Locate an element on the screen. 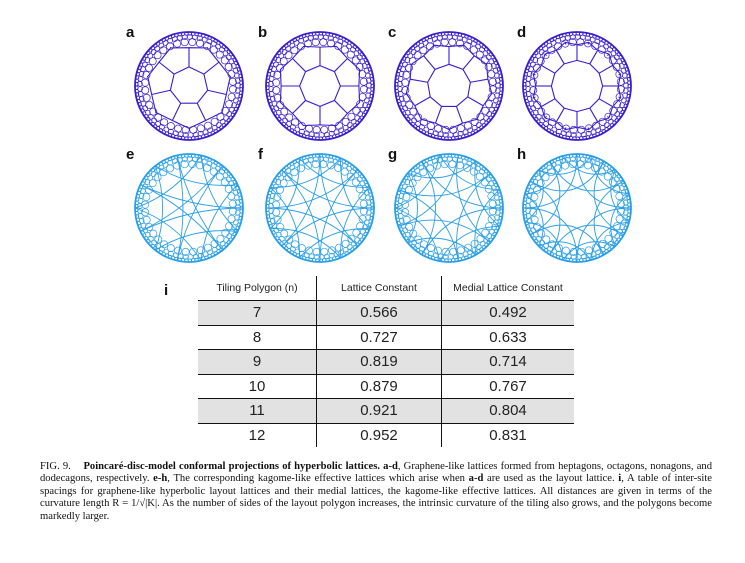 This screenshot has height=563, width=745. disk-e is located at coordinates (189, 208).